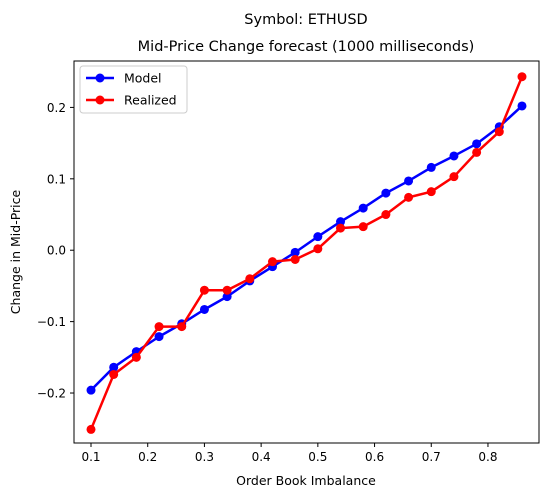 Image resolution: width=547 pixels, height=502 pixels. Describe the element at coordinates (306, 480) in the screenshot. I see `x-axis-label: Order Book Imbalance` at that location.